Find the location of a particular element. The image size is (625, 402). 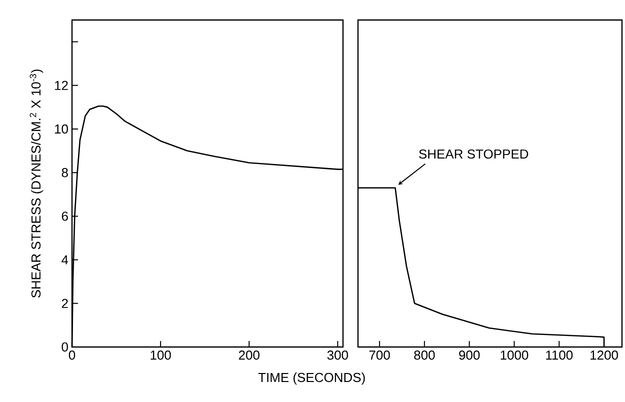

annotation: SHEAR STOPPED is located at coordinates (473, 154).